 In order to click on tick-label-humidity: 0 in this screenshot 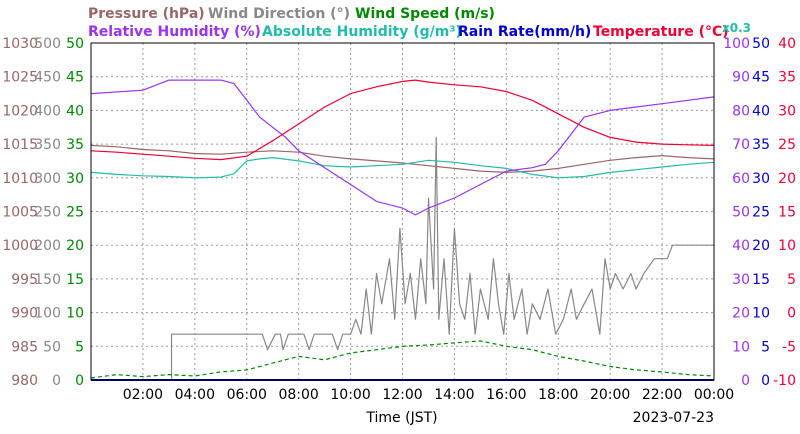, I will do `click(745, 381)`.